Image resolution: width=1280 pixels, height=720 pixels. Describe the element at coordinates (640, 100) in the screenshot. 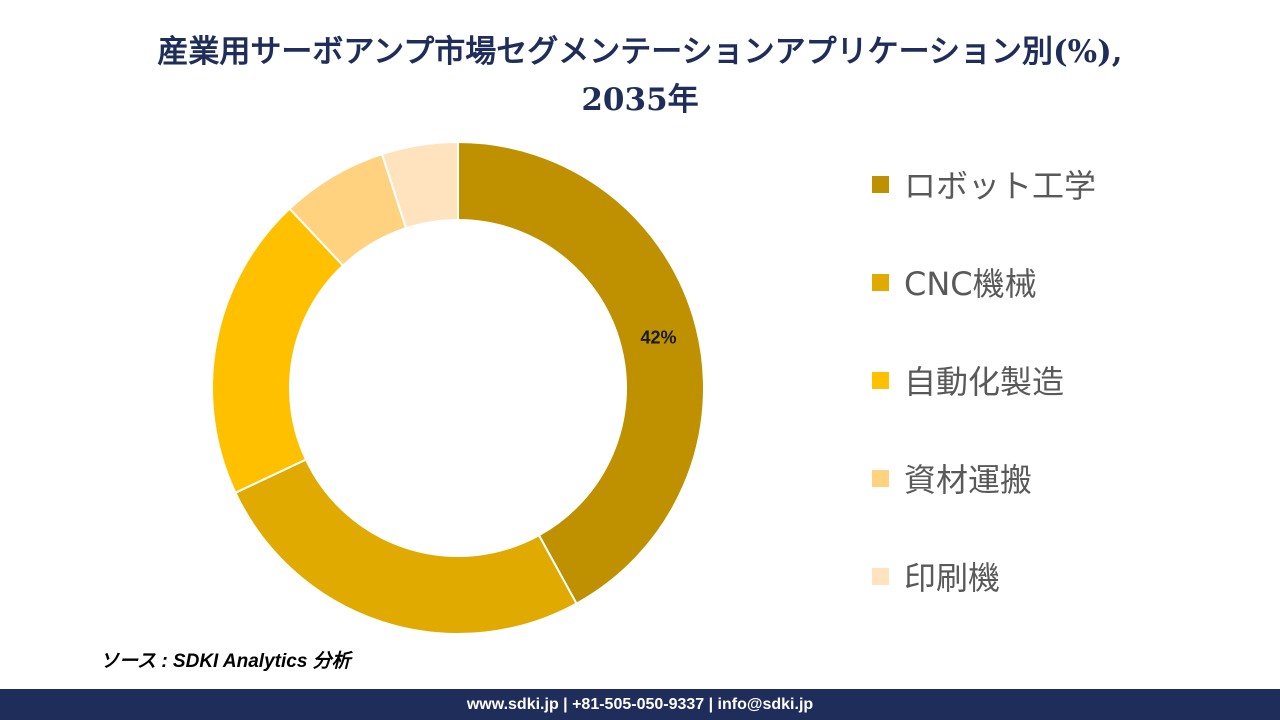

I see `chart-title-line2: 2035年` at that location.